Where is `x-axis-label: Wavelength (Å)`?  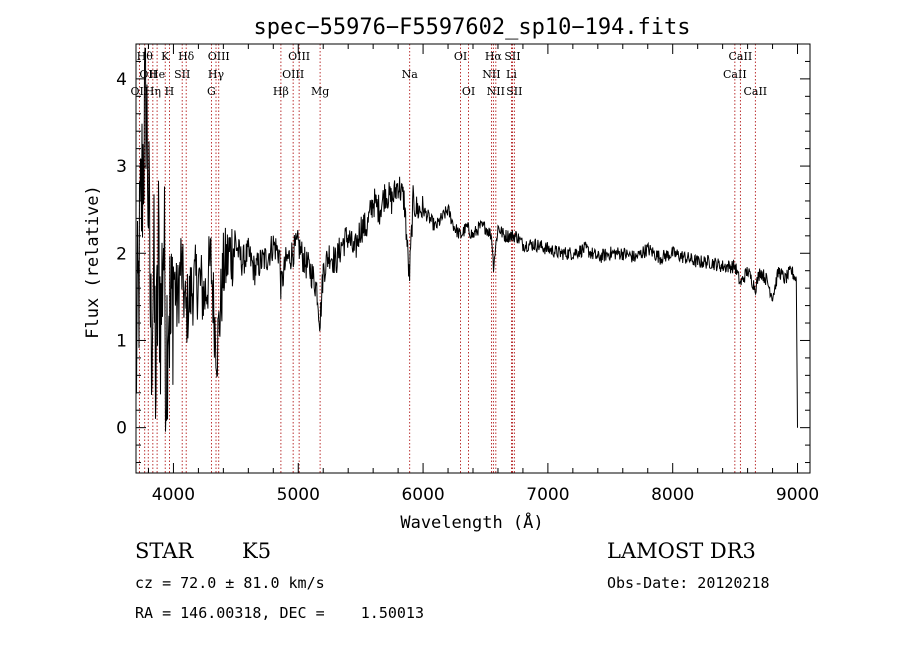
x-axis-label: Wavelength (Å) is located at coordinates (471, 522).